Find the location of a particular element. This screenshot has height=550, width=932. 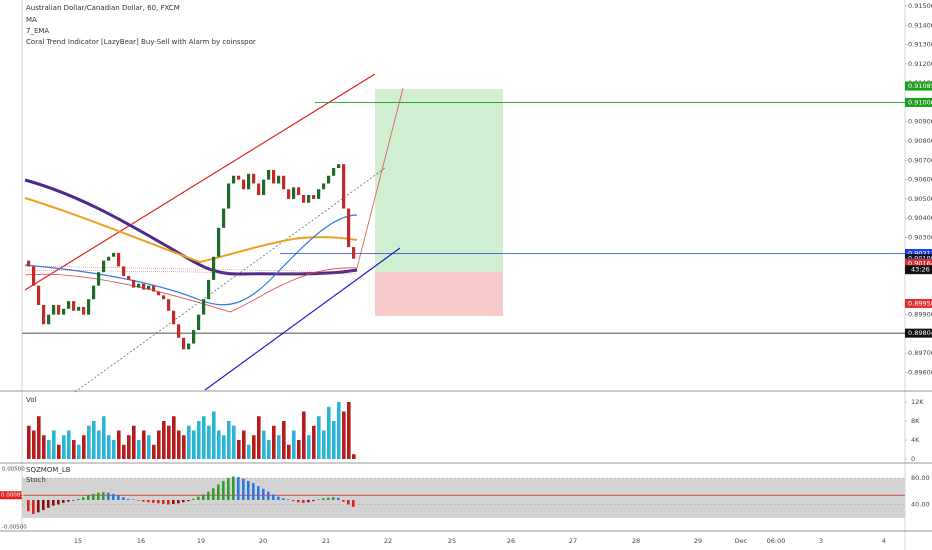

ma-long is located at coordinates (191, 227).